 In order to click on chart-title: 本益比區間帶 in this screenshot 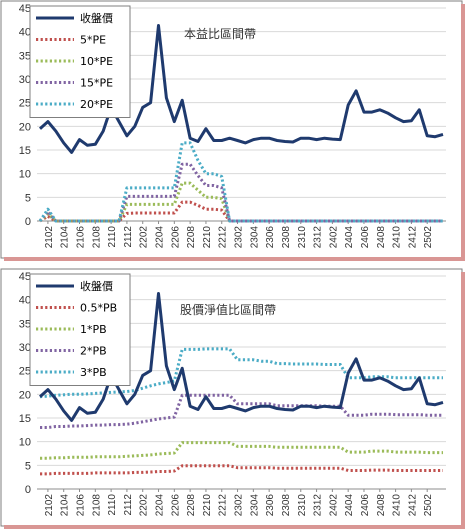, I will do `click(220, 34)`.